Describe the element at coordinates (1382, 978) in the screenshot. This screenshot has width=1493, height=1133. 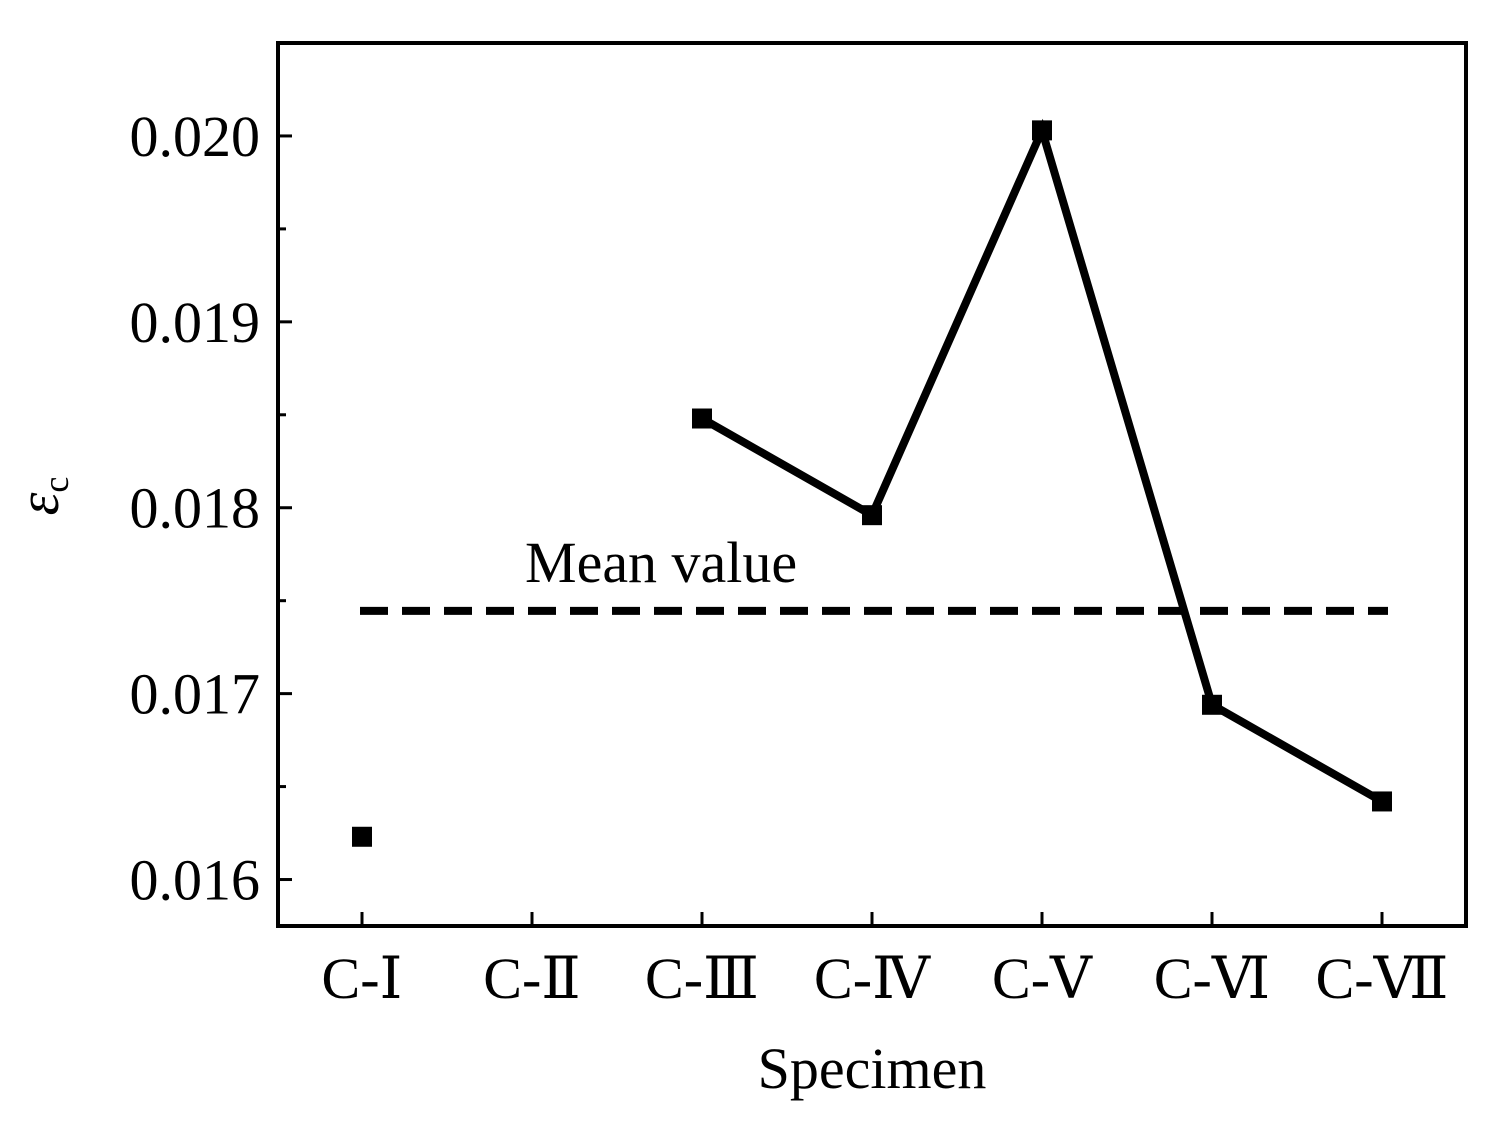
I see `x-tick-label: C-Ⅶ` at that location.